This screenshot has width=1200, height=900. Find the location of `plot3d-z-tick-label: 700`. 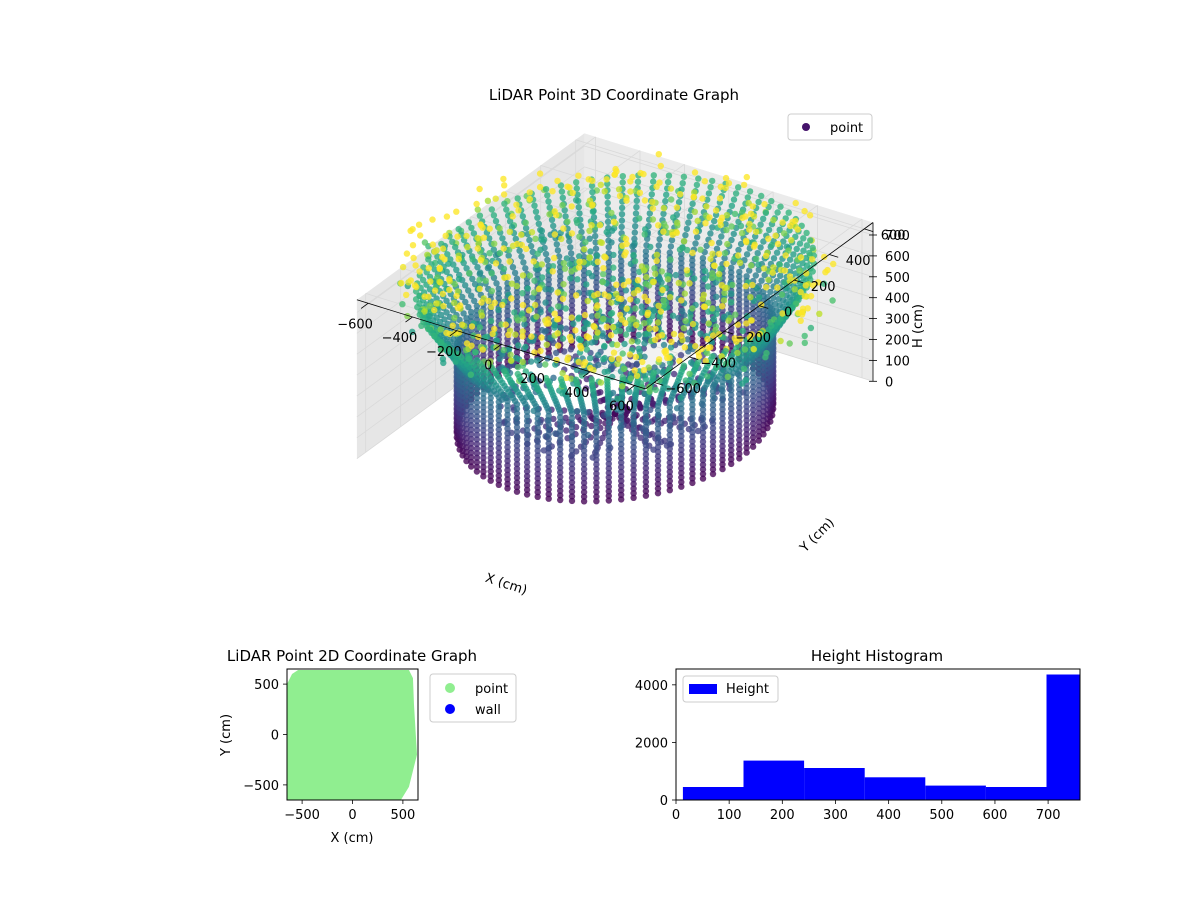

plot3d-z-tick-label: 700 is located at coordinates (897, 236).